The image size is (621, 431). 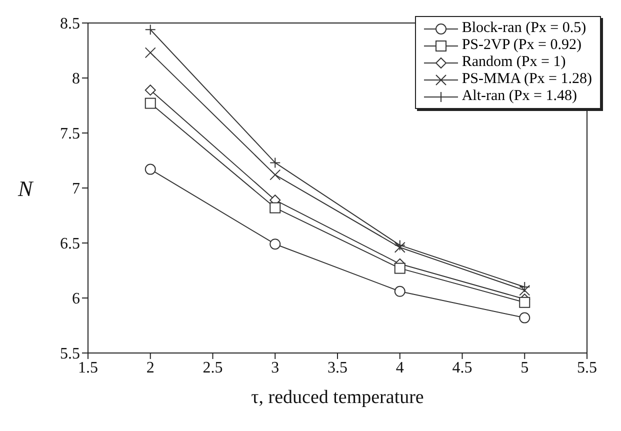 What do you see at coordinates (88, 367) in the screenshot?
I see `x-tick-label: 1.5` at bounding box center [88, 367].